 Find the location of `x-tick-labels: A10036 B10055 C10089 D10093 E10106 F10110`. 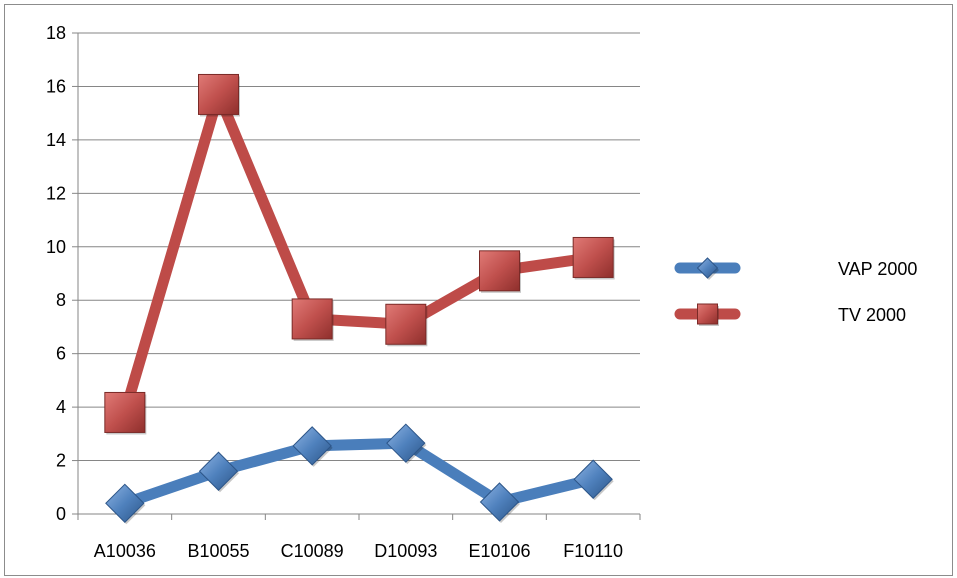

x-tick-labels: A10036 B10055 C10089 D10093 E10106 F10110 is located at coordinates (358, 551).